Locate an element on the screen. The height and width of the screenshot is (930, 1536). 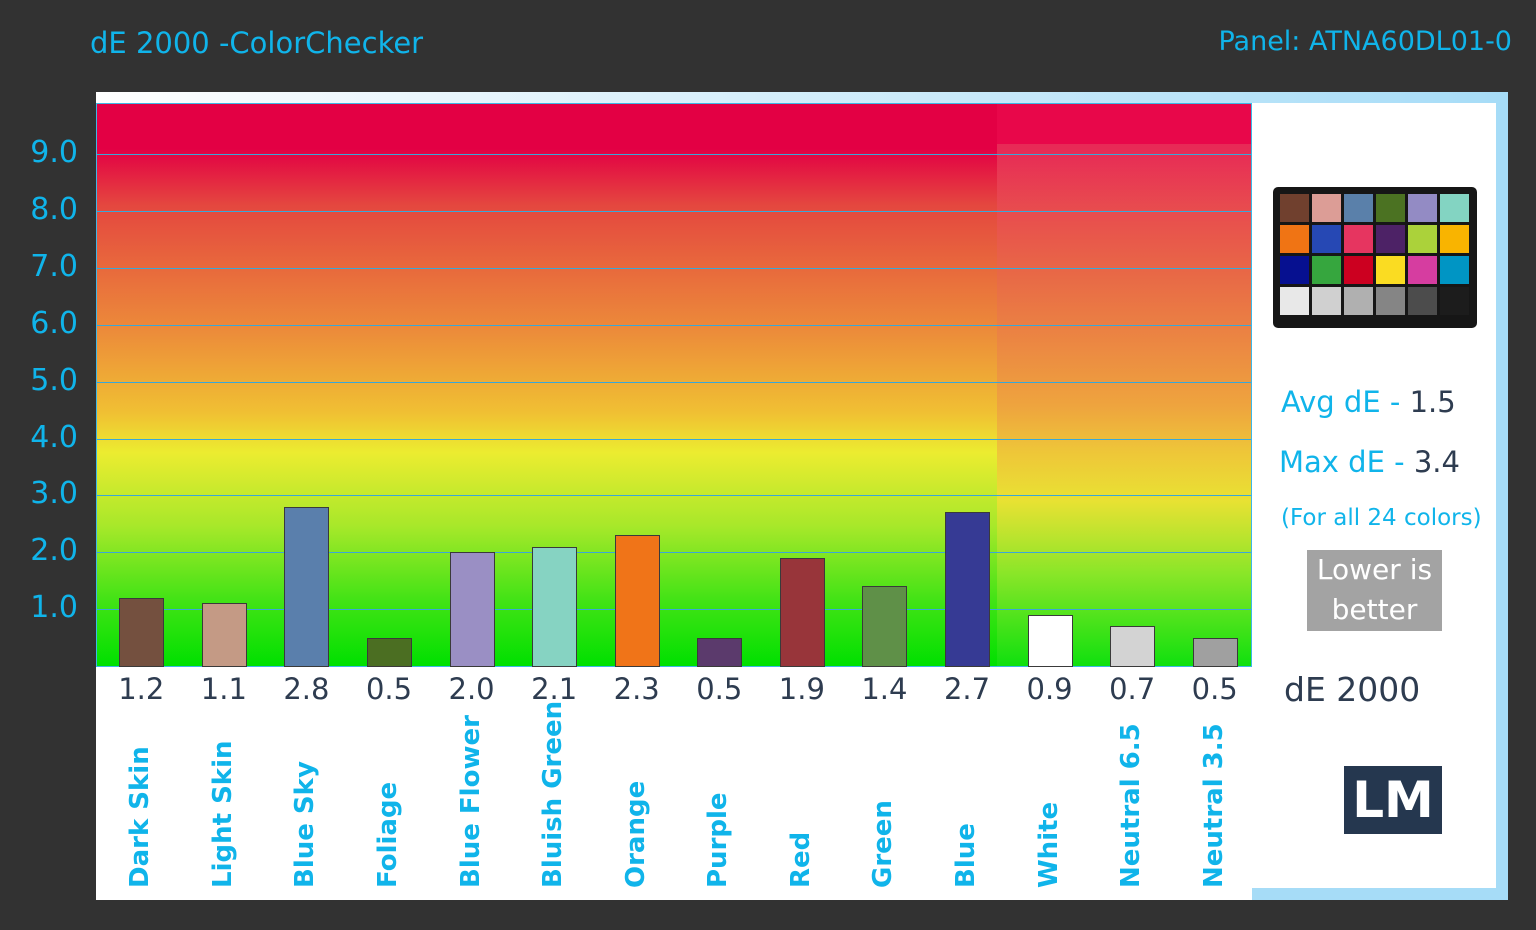
category-label: Blue Flower is located at coordinates (470, 801).